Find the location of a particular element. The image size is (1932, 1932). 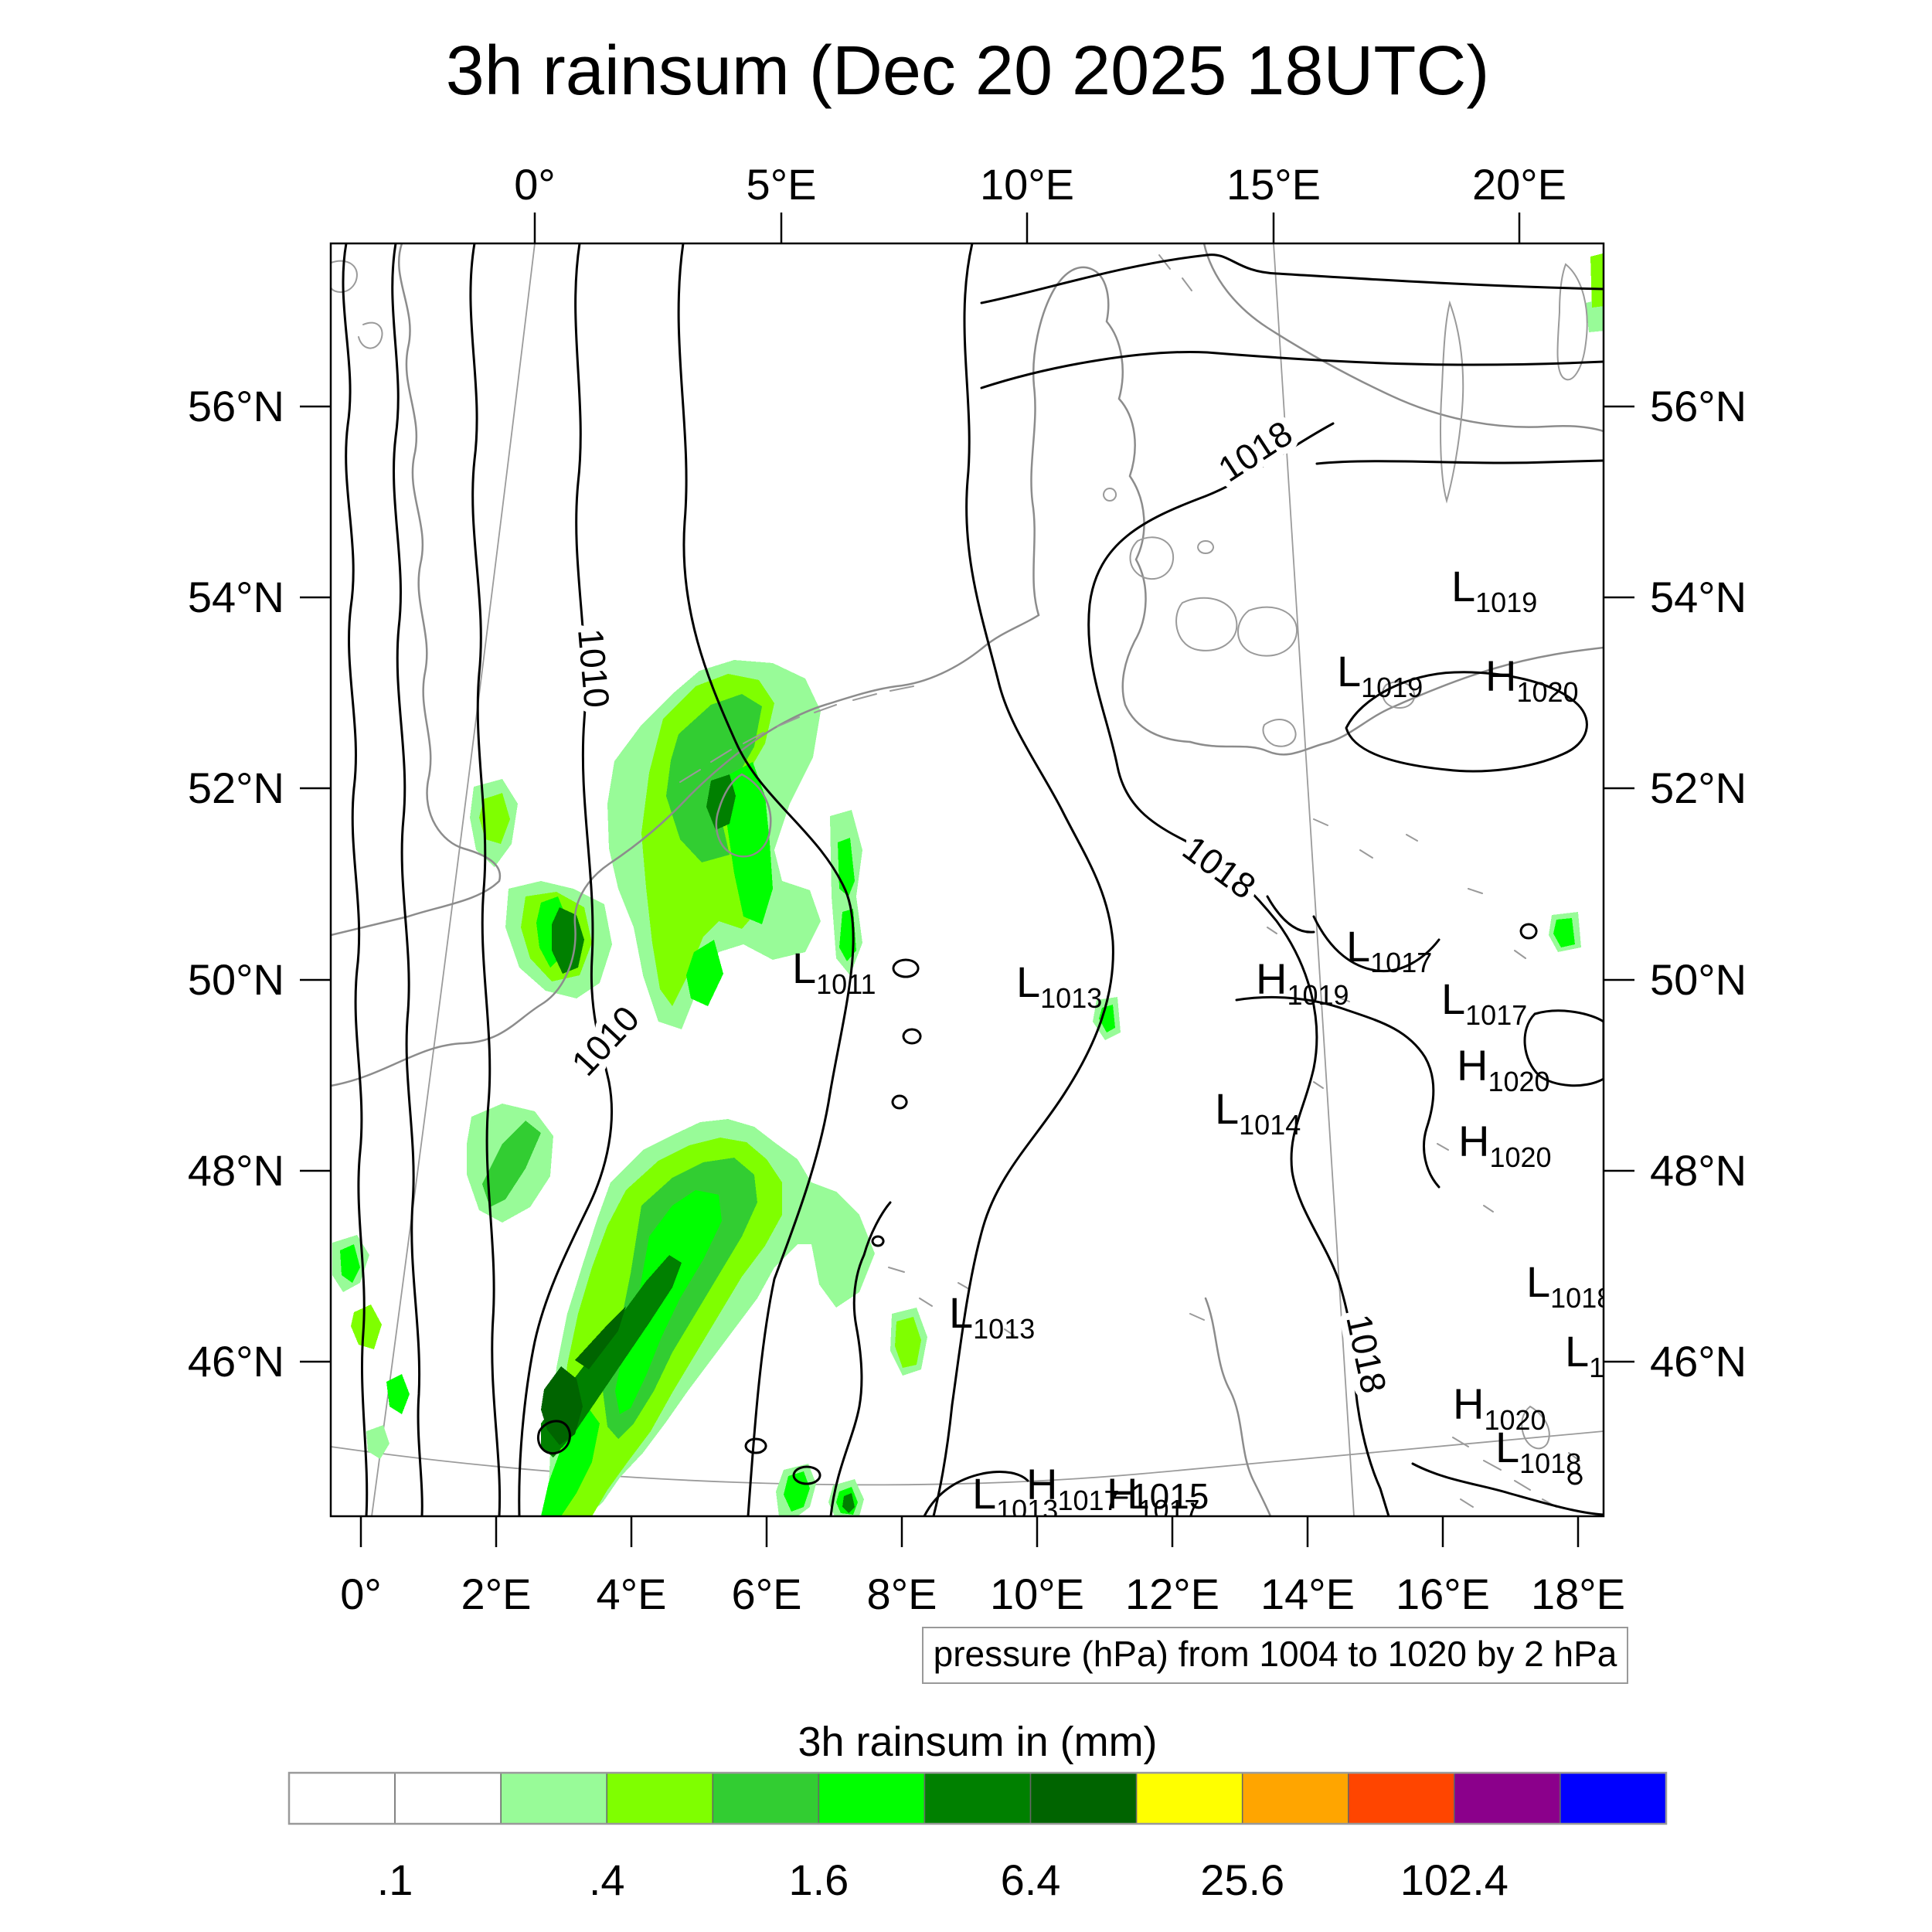

pressure-center-label: H1019 is located at coordinates (1303, 983).